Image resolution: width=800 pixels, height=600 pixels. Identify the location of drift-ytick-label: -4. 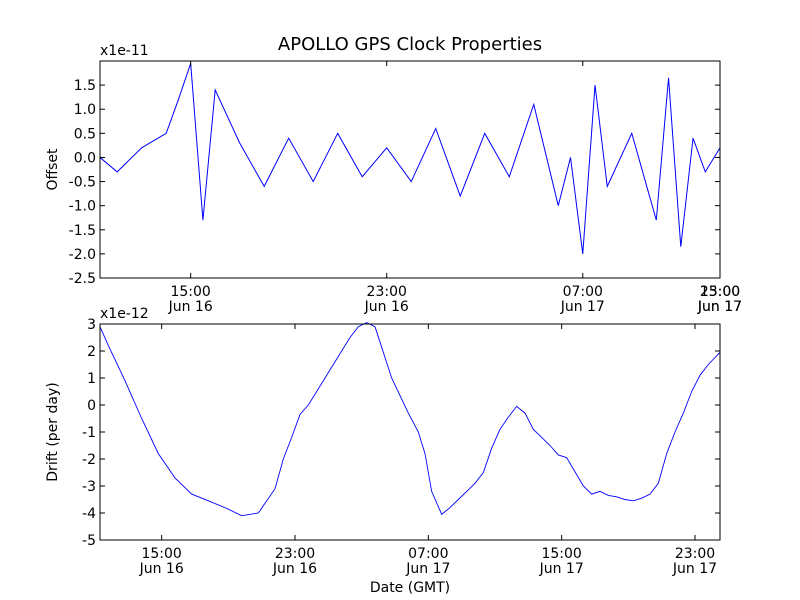
(89, 514).